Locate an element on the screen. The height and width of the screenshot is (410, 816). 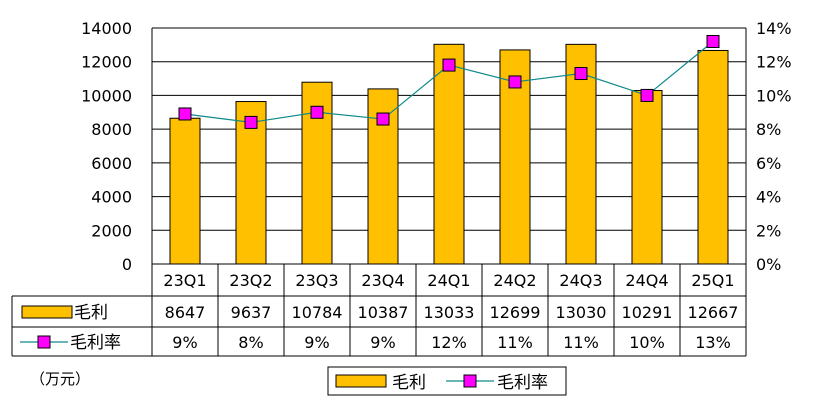
right-axis-tick-label: 14% is located at coordinates (774, 28).